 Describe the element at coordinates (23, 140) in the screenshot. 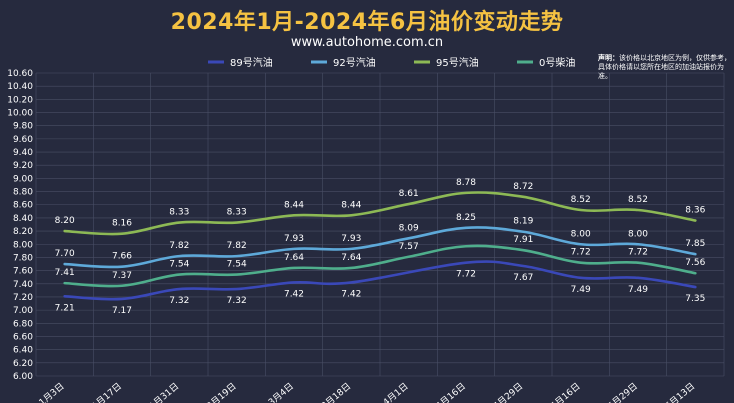

I see `y-tick-label: 9.60` at that location.